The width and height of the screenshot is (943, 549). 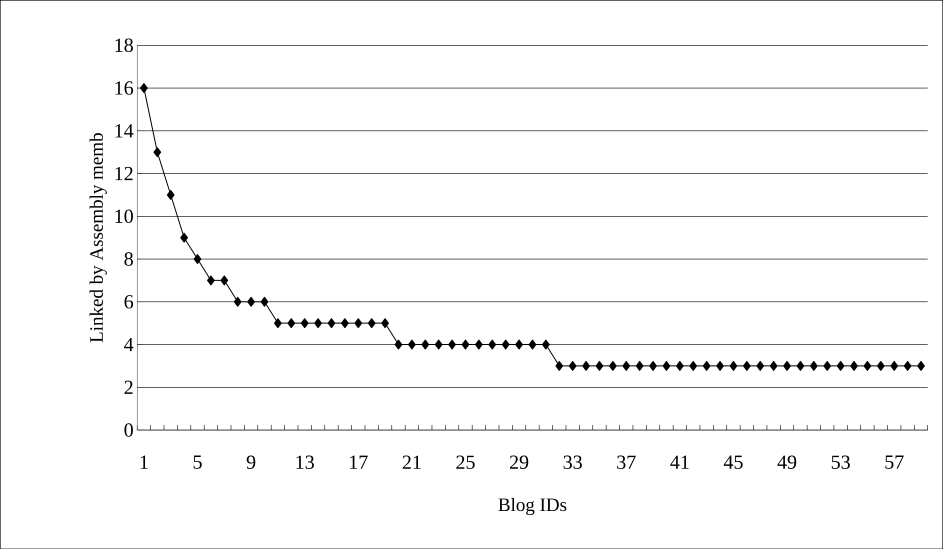 What do you see at coordinates (305, 462) in the screenshot?
I see `x-tick-label: 13` at bounding box center [305, 462].